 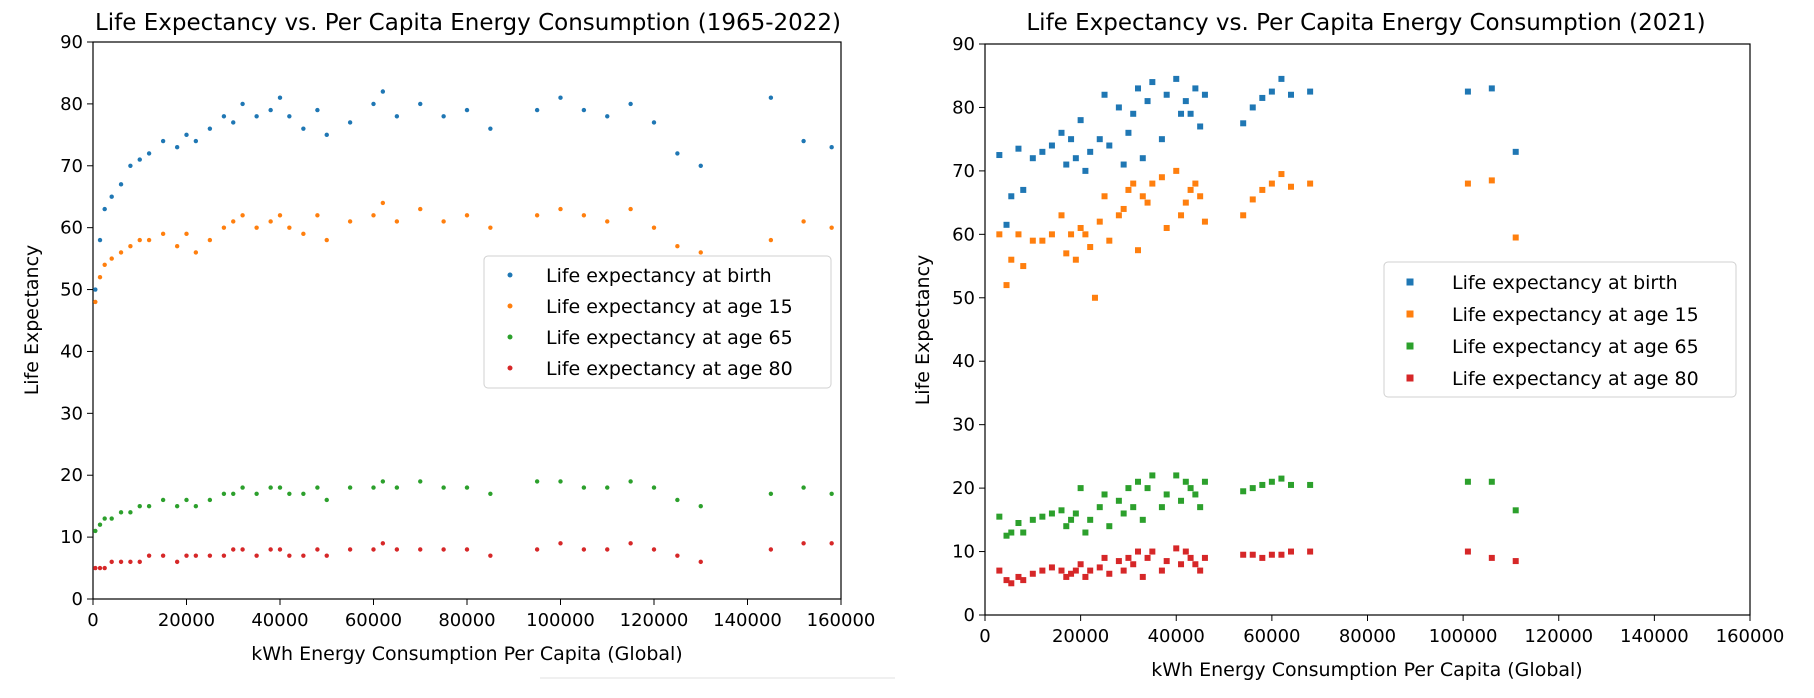 What do you see at coordinates (654, 620) in the screenshot?
I see `x-tick-label: 120000` at bounding box center [654, 620].